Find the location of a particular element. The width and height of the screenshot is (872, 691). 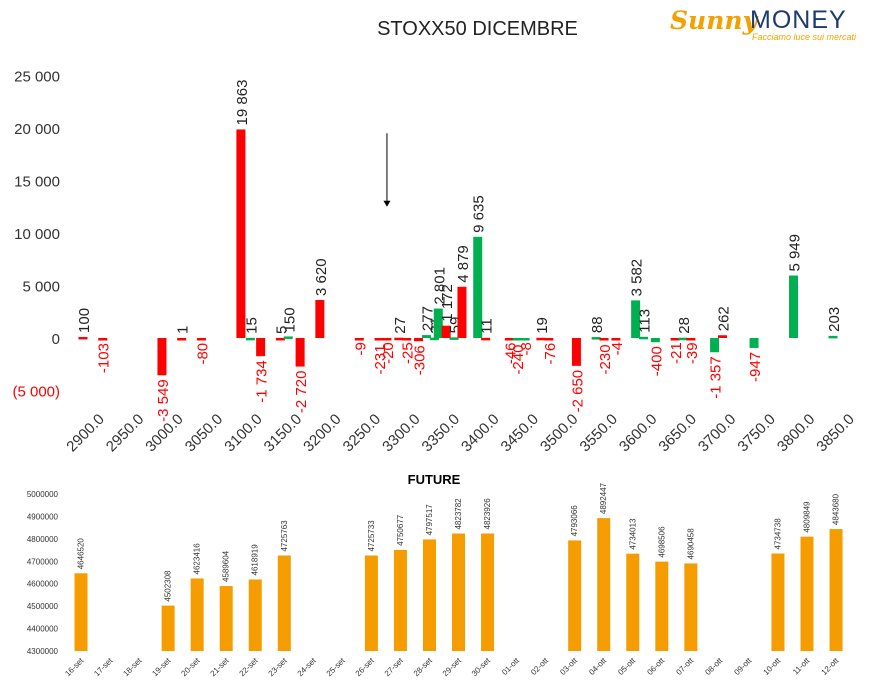

y-tick-label: 5 000 is located at coordinates (41, 287).